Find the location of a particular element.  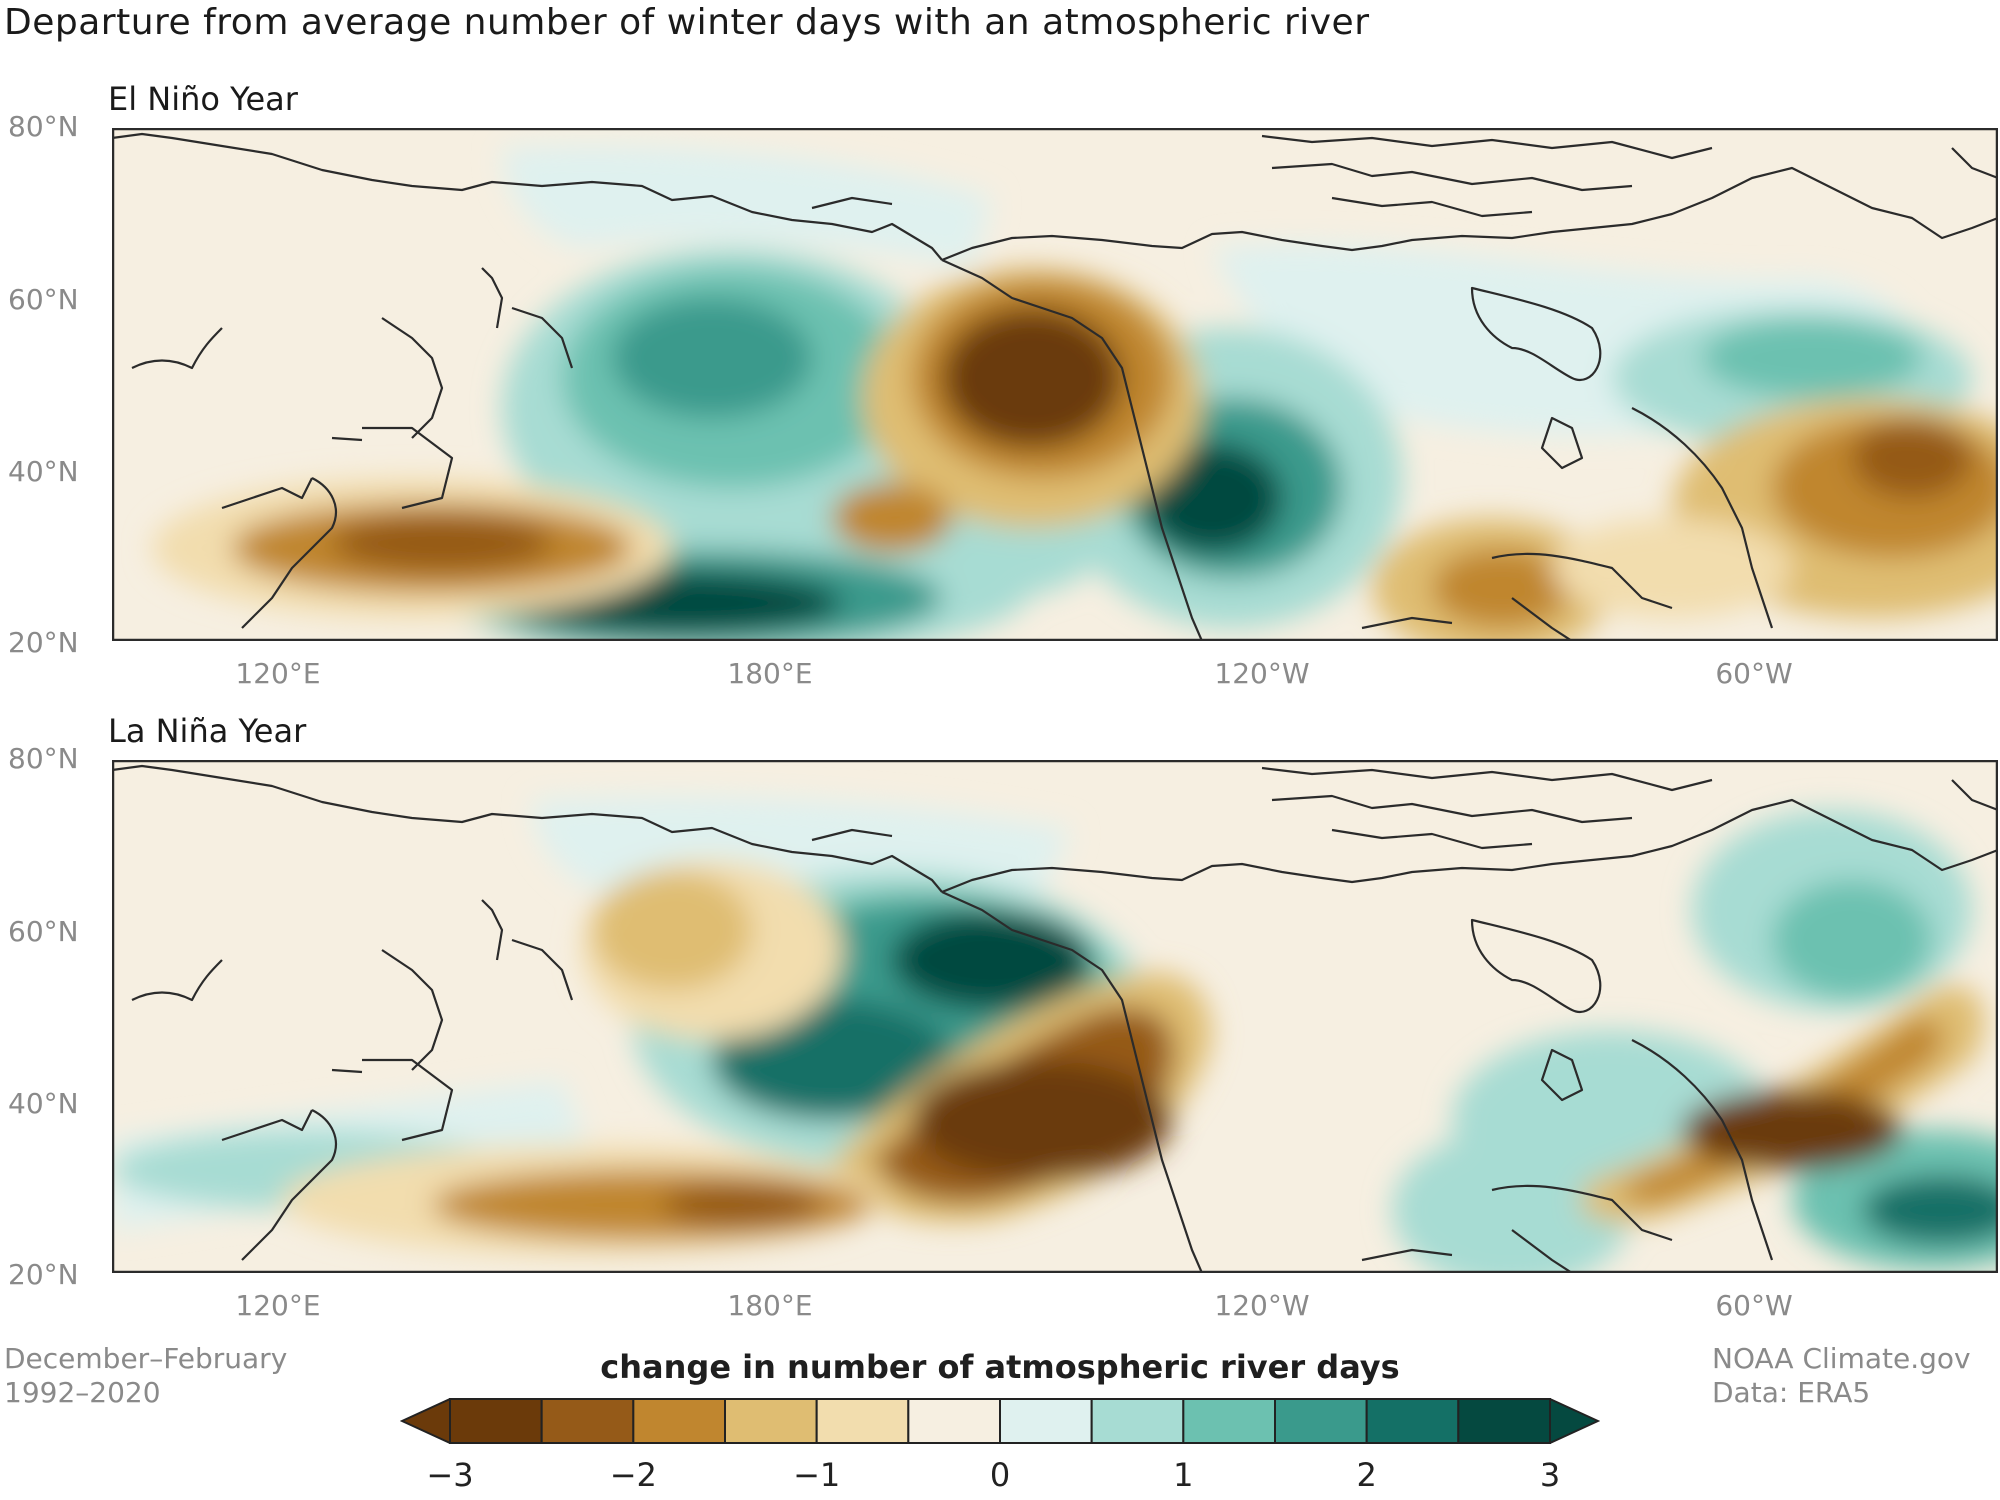

panel-label-la-nina: La Niña Year is located at coordinates (207, 731).